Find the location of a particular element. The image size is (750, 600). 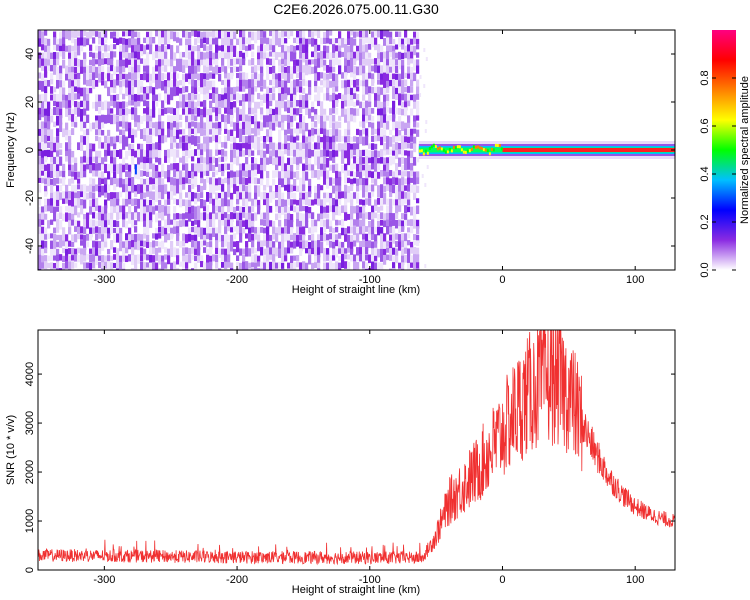

signal-core is located at coordinates (465, 152).